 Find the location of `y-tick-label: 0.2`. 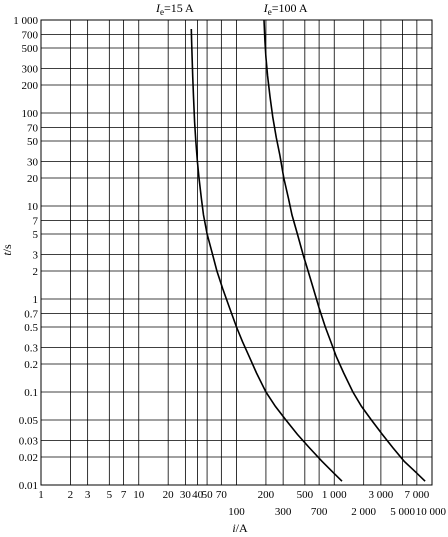

y-tick-label: 0.2 is located at coordinates (31, 365).